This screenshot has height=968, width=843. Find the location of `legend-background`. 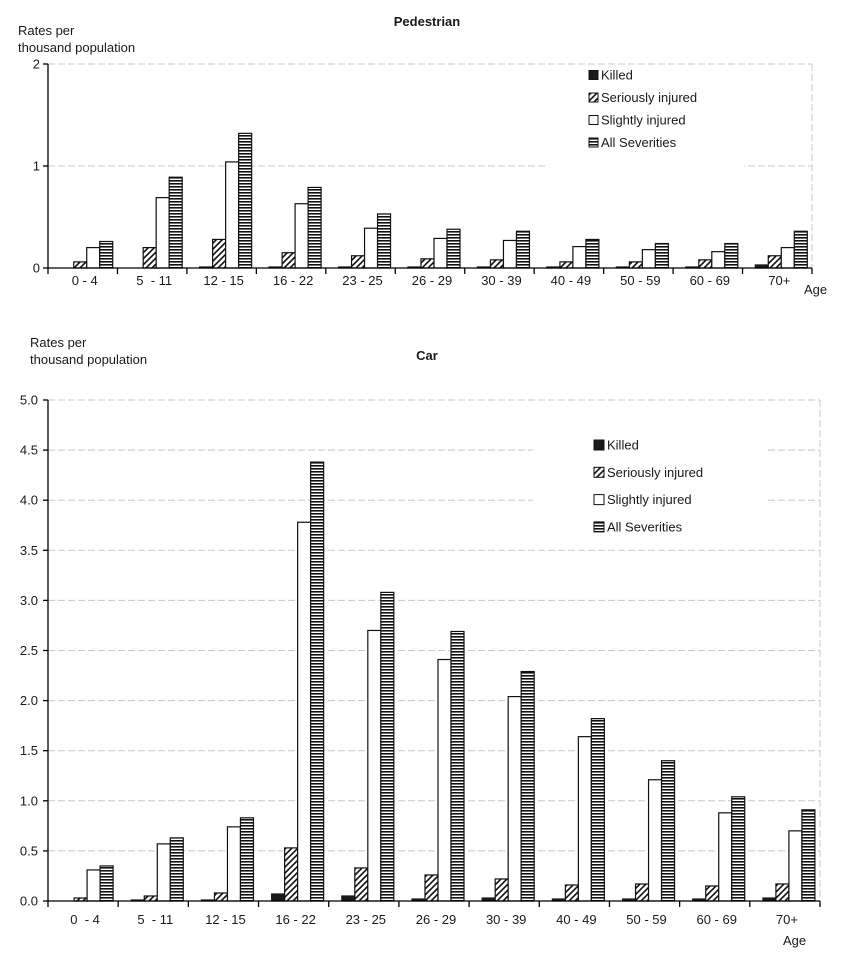

legend-background is located at coordinates (646, 116).